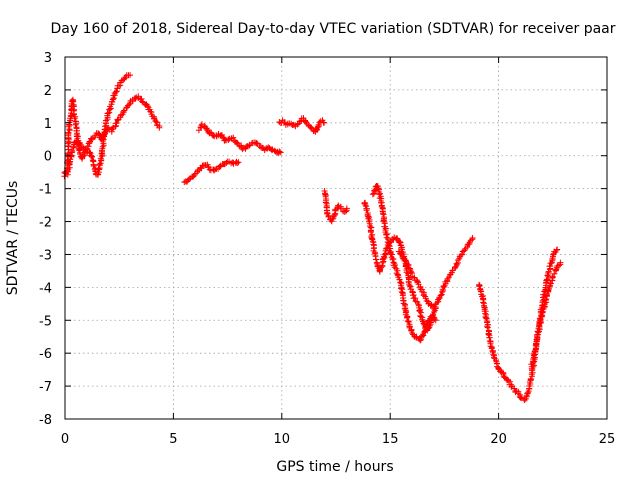  I want to click on x-tick-labels: 0 5 10 15 20 25, so click(338, 439).